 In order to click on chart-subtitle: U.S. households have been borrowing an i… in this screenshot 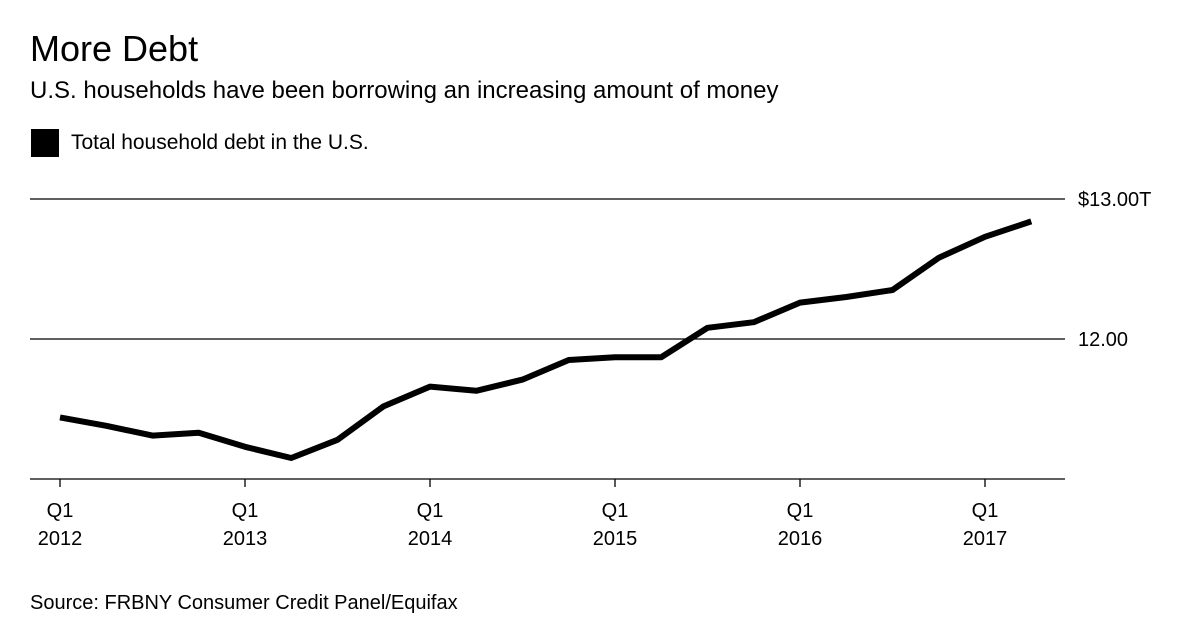, I will do `click(404, 90)`.